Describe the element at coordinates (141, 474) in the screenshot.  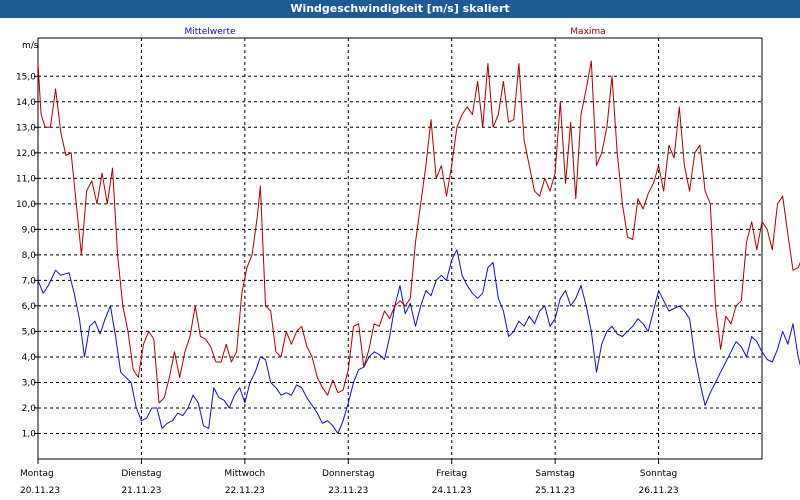
I see `x-tick-day: Dienstag` at that location.